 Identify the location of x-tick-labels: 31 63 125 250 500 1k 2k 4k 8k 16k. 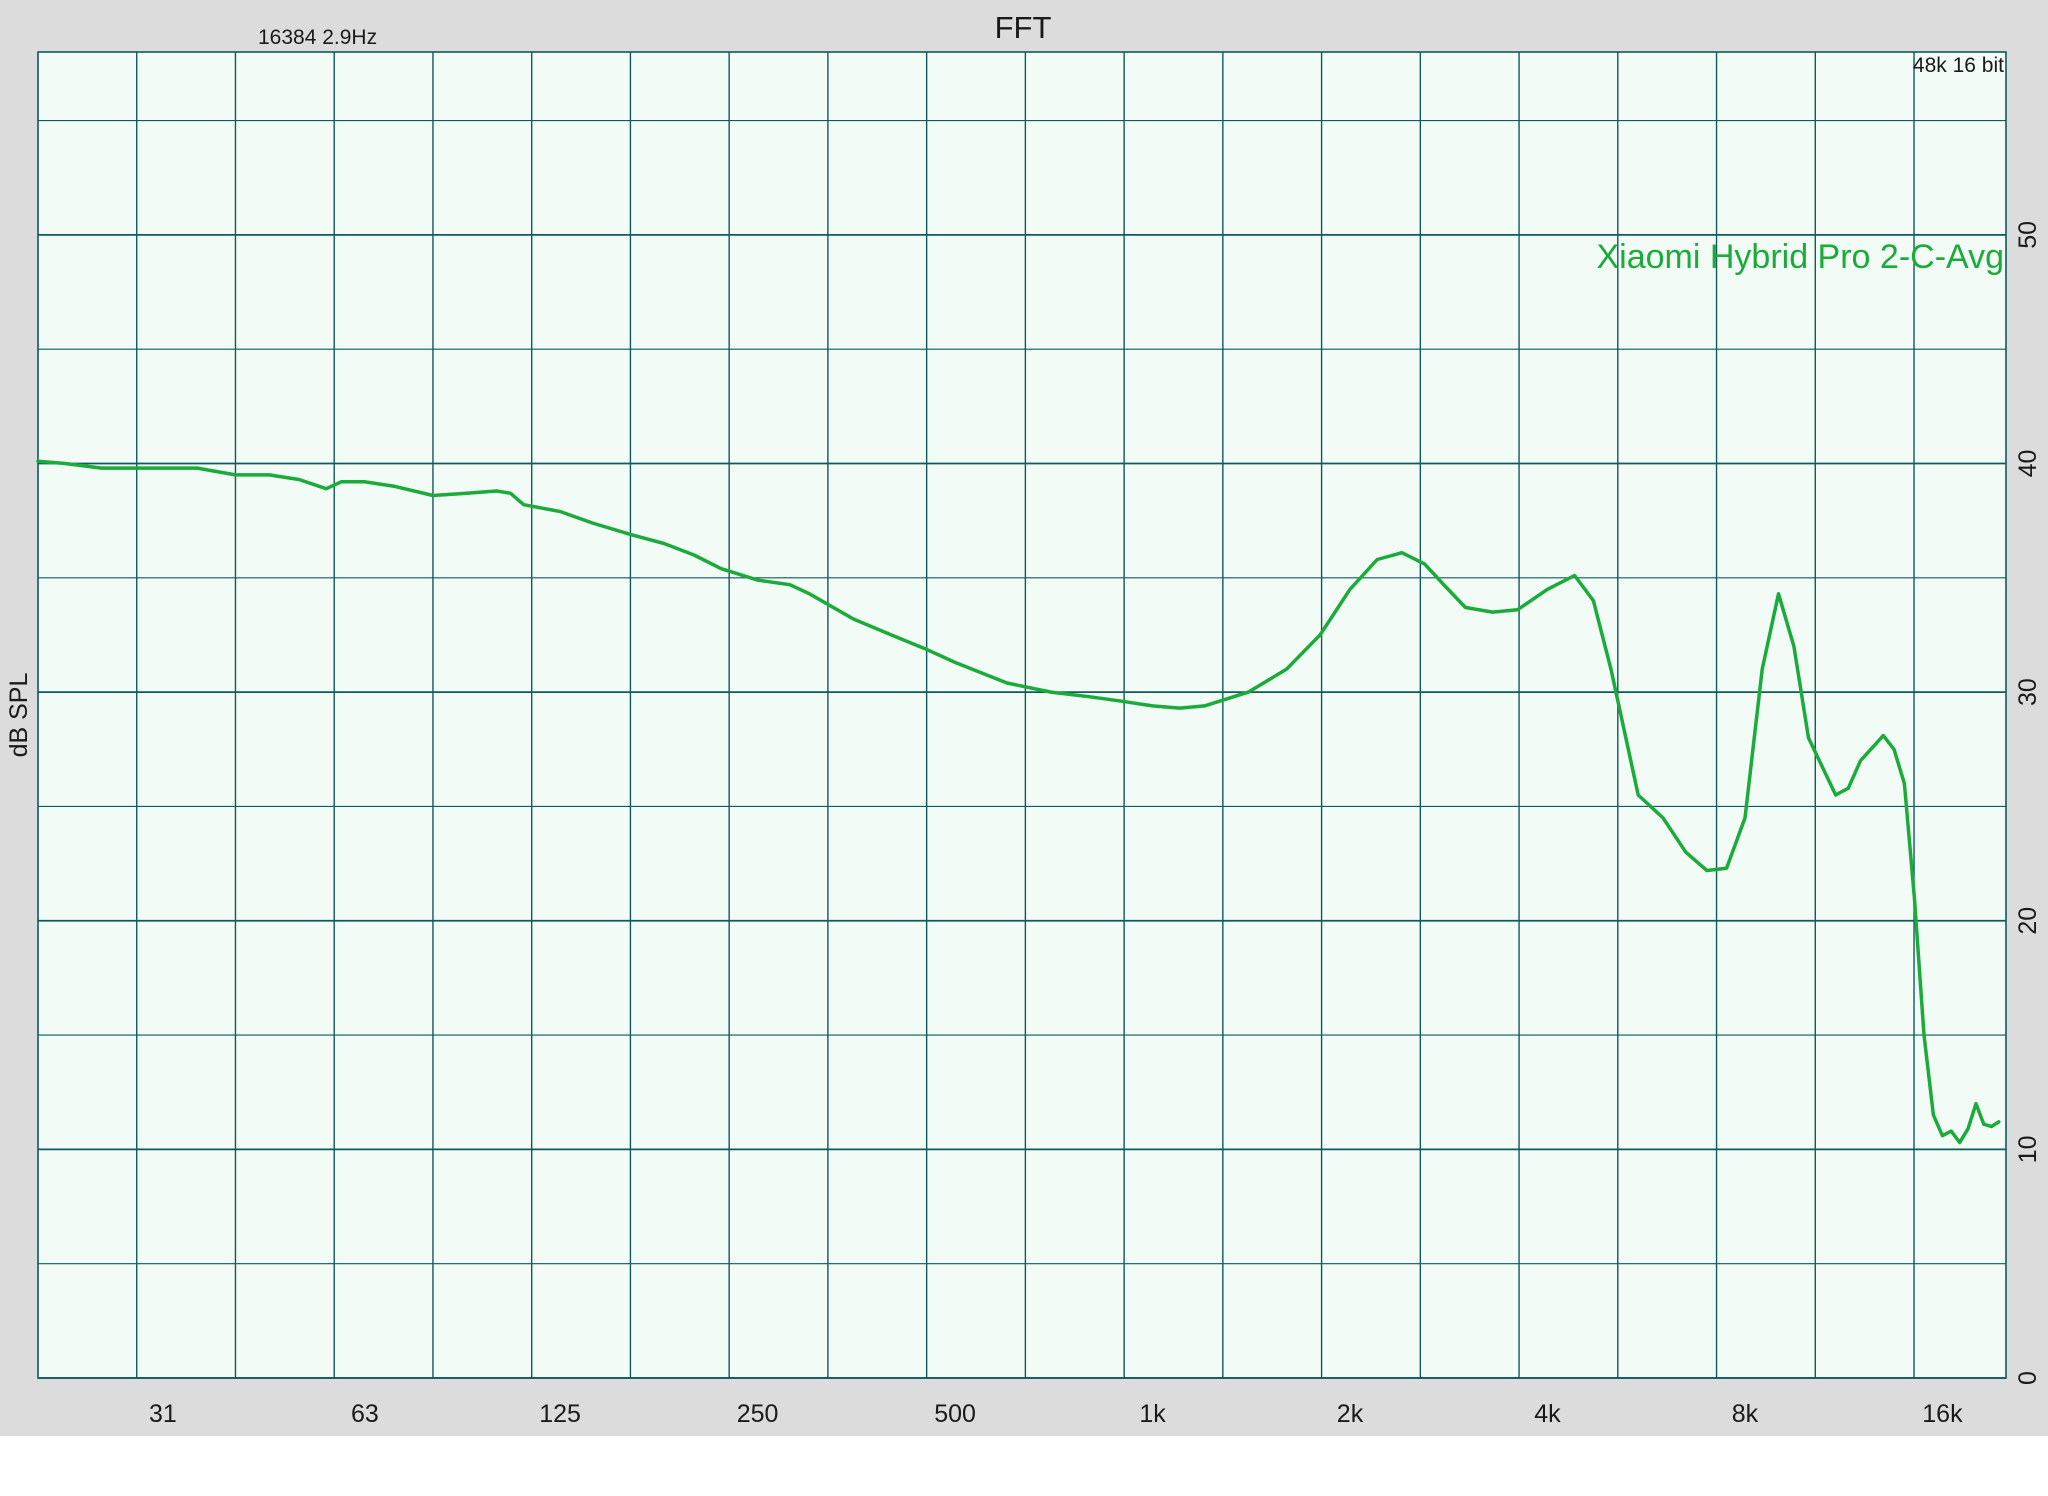
(1056, 1414).